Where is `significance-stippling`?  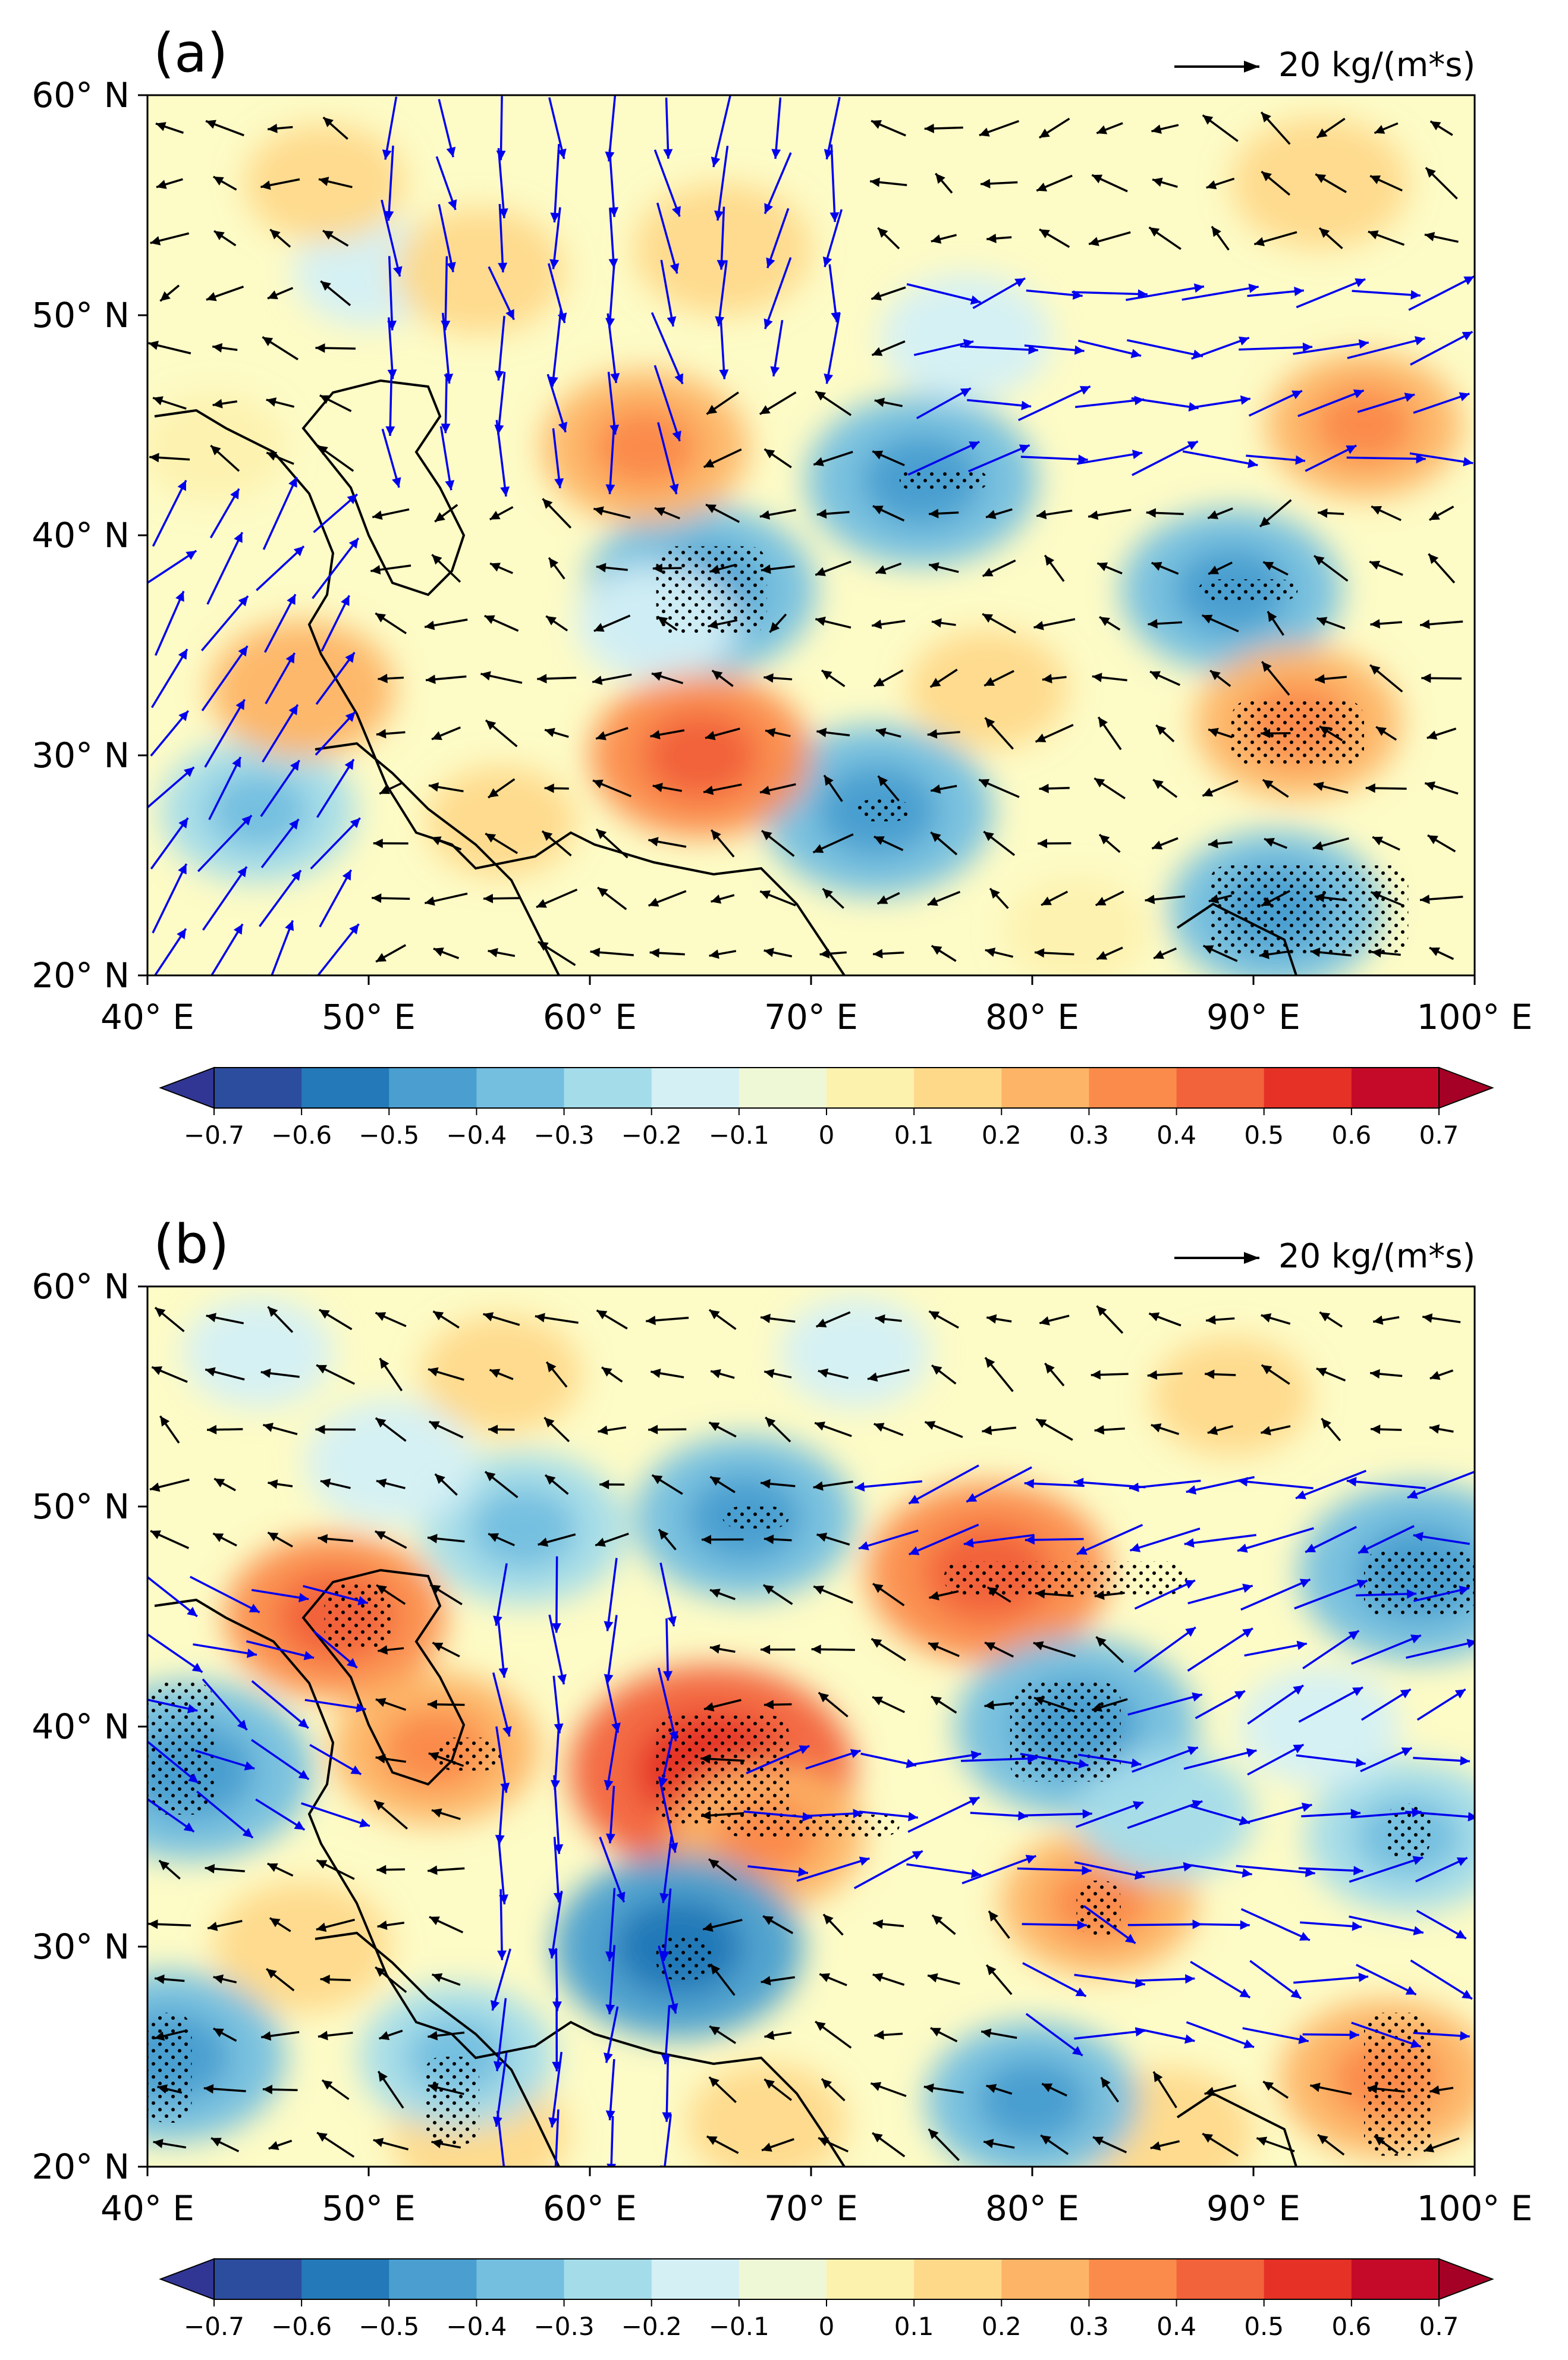
significance-stippling is located at coordinates (1419, 1584).